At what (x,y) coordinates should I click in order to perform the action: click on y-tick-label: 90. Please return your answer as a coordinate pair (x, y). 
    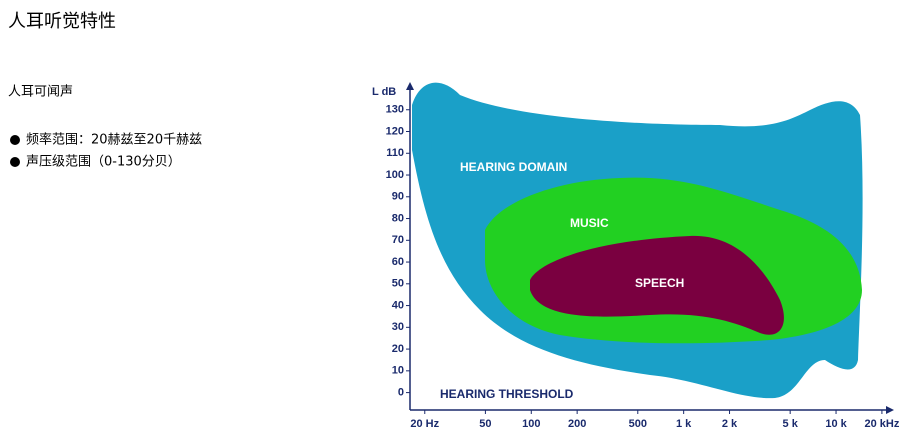
    Looking at the image, I should click on (398, 197).